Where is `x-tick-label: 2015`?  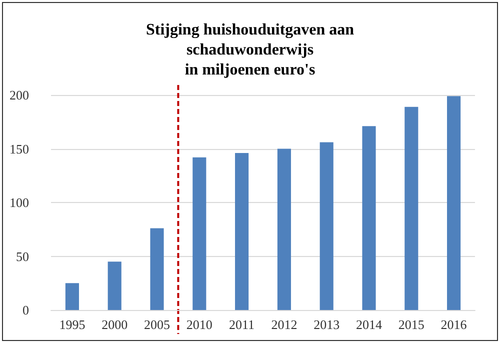 x-tick-label: 2015 is located at coordinates (411, 324).